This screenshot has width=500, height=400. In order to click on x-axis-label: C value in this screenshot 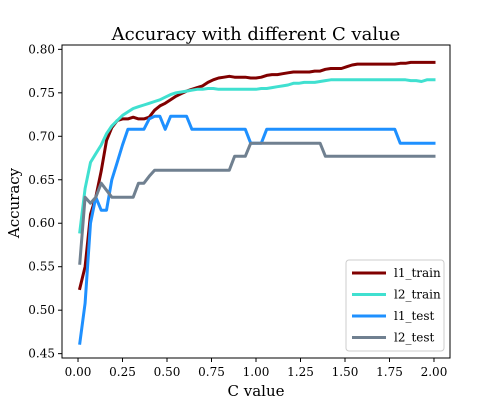, I will do `click(256, 391)`.